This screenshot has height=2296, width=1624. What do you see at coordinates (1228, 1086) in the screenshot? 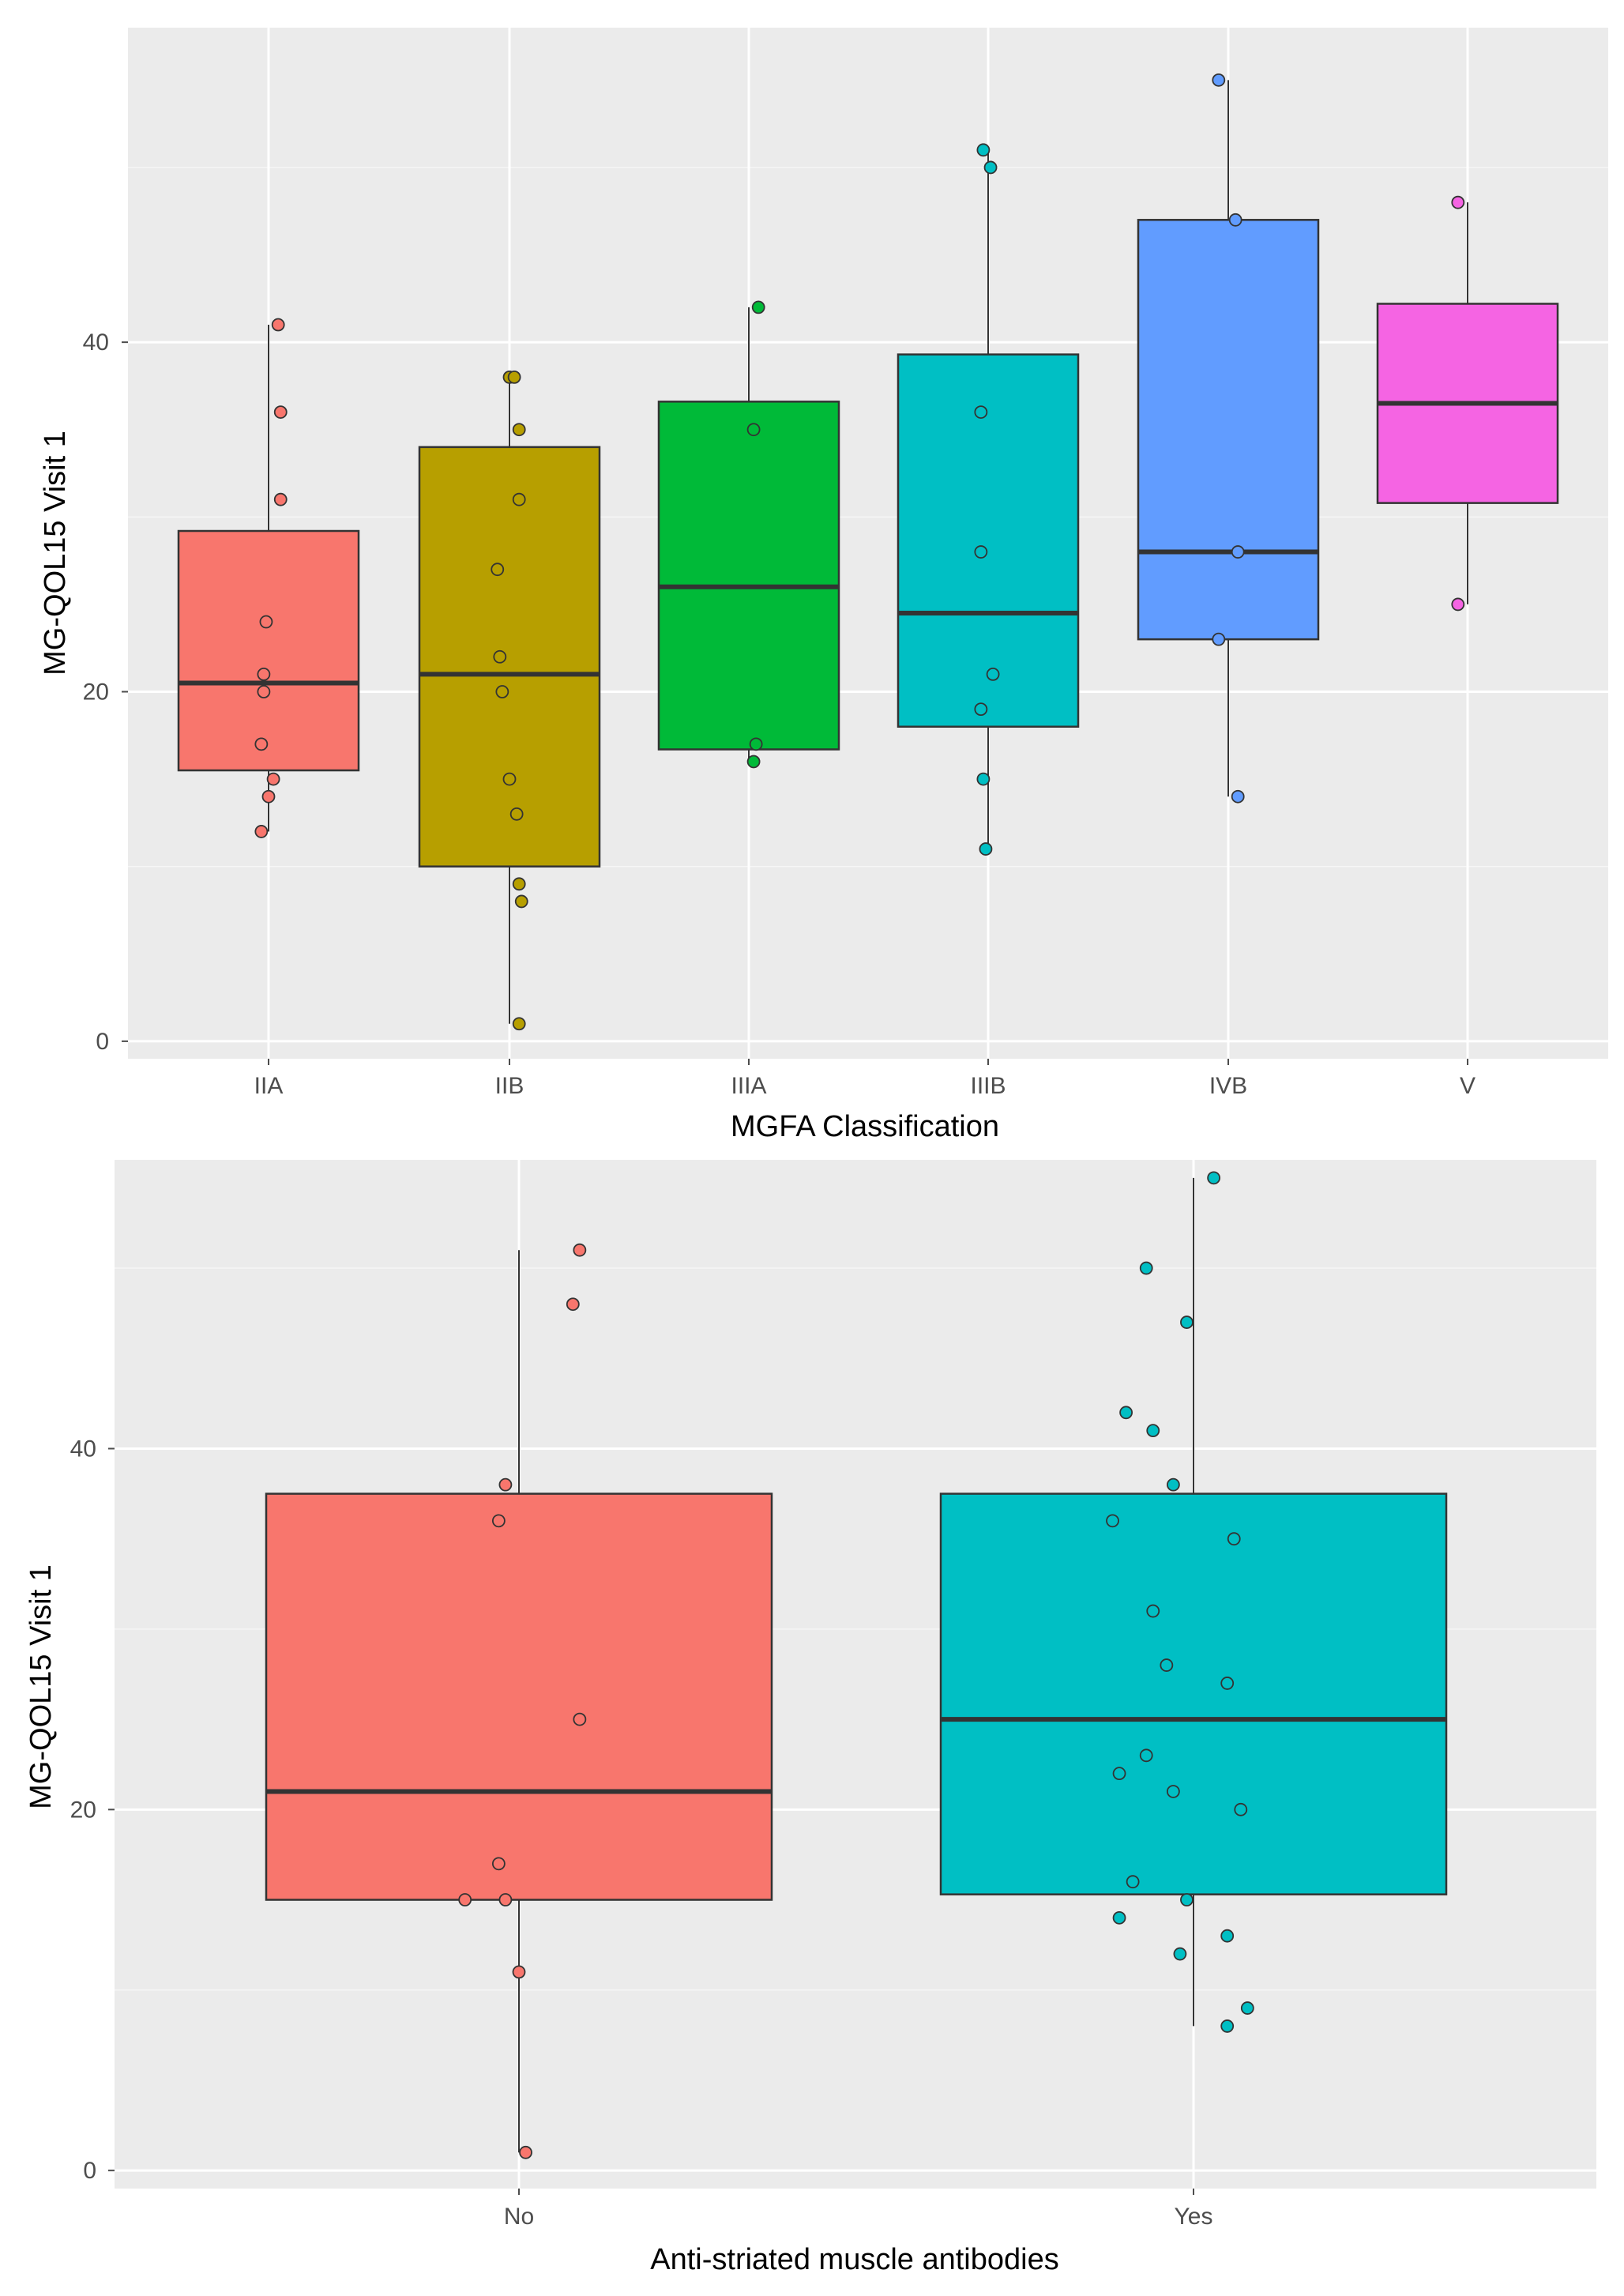
I see `x-tick-label: IVB` at bounding box center [1228, 1086].